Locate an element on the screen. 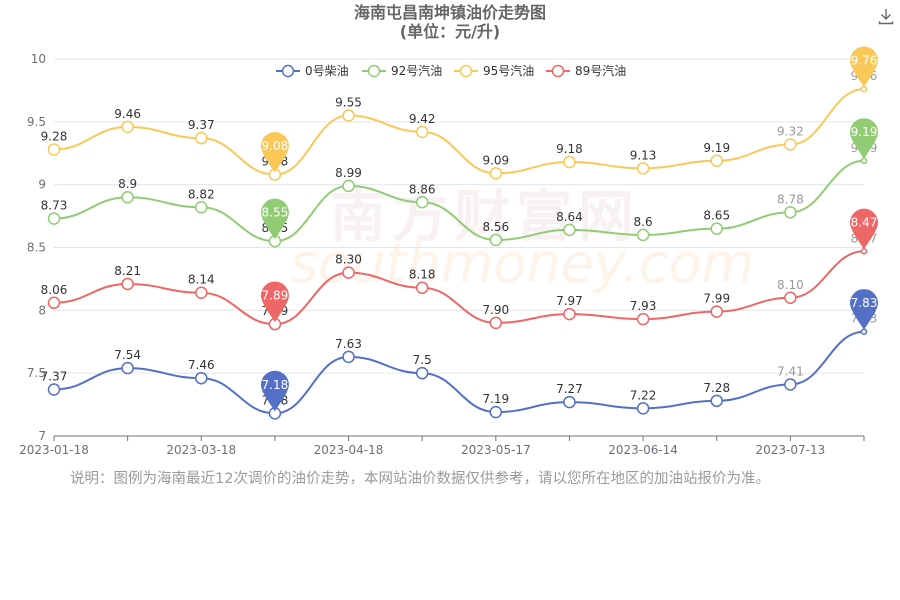 This screenshot has height=600, width=900. data-label: 7.99 is located at coordinates (716, 299).